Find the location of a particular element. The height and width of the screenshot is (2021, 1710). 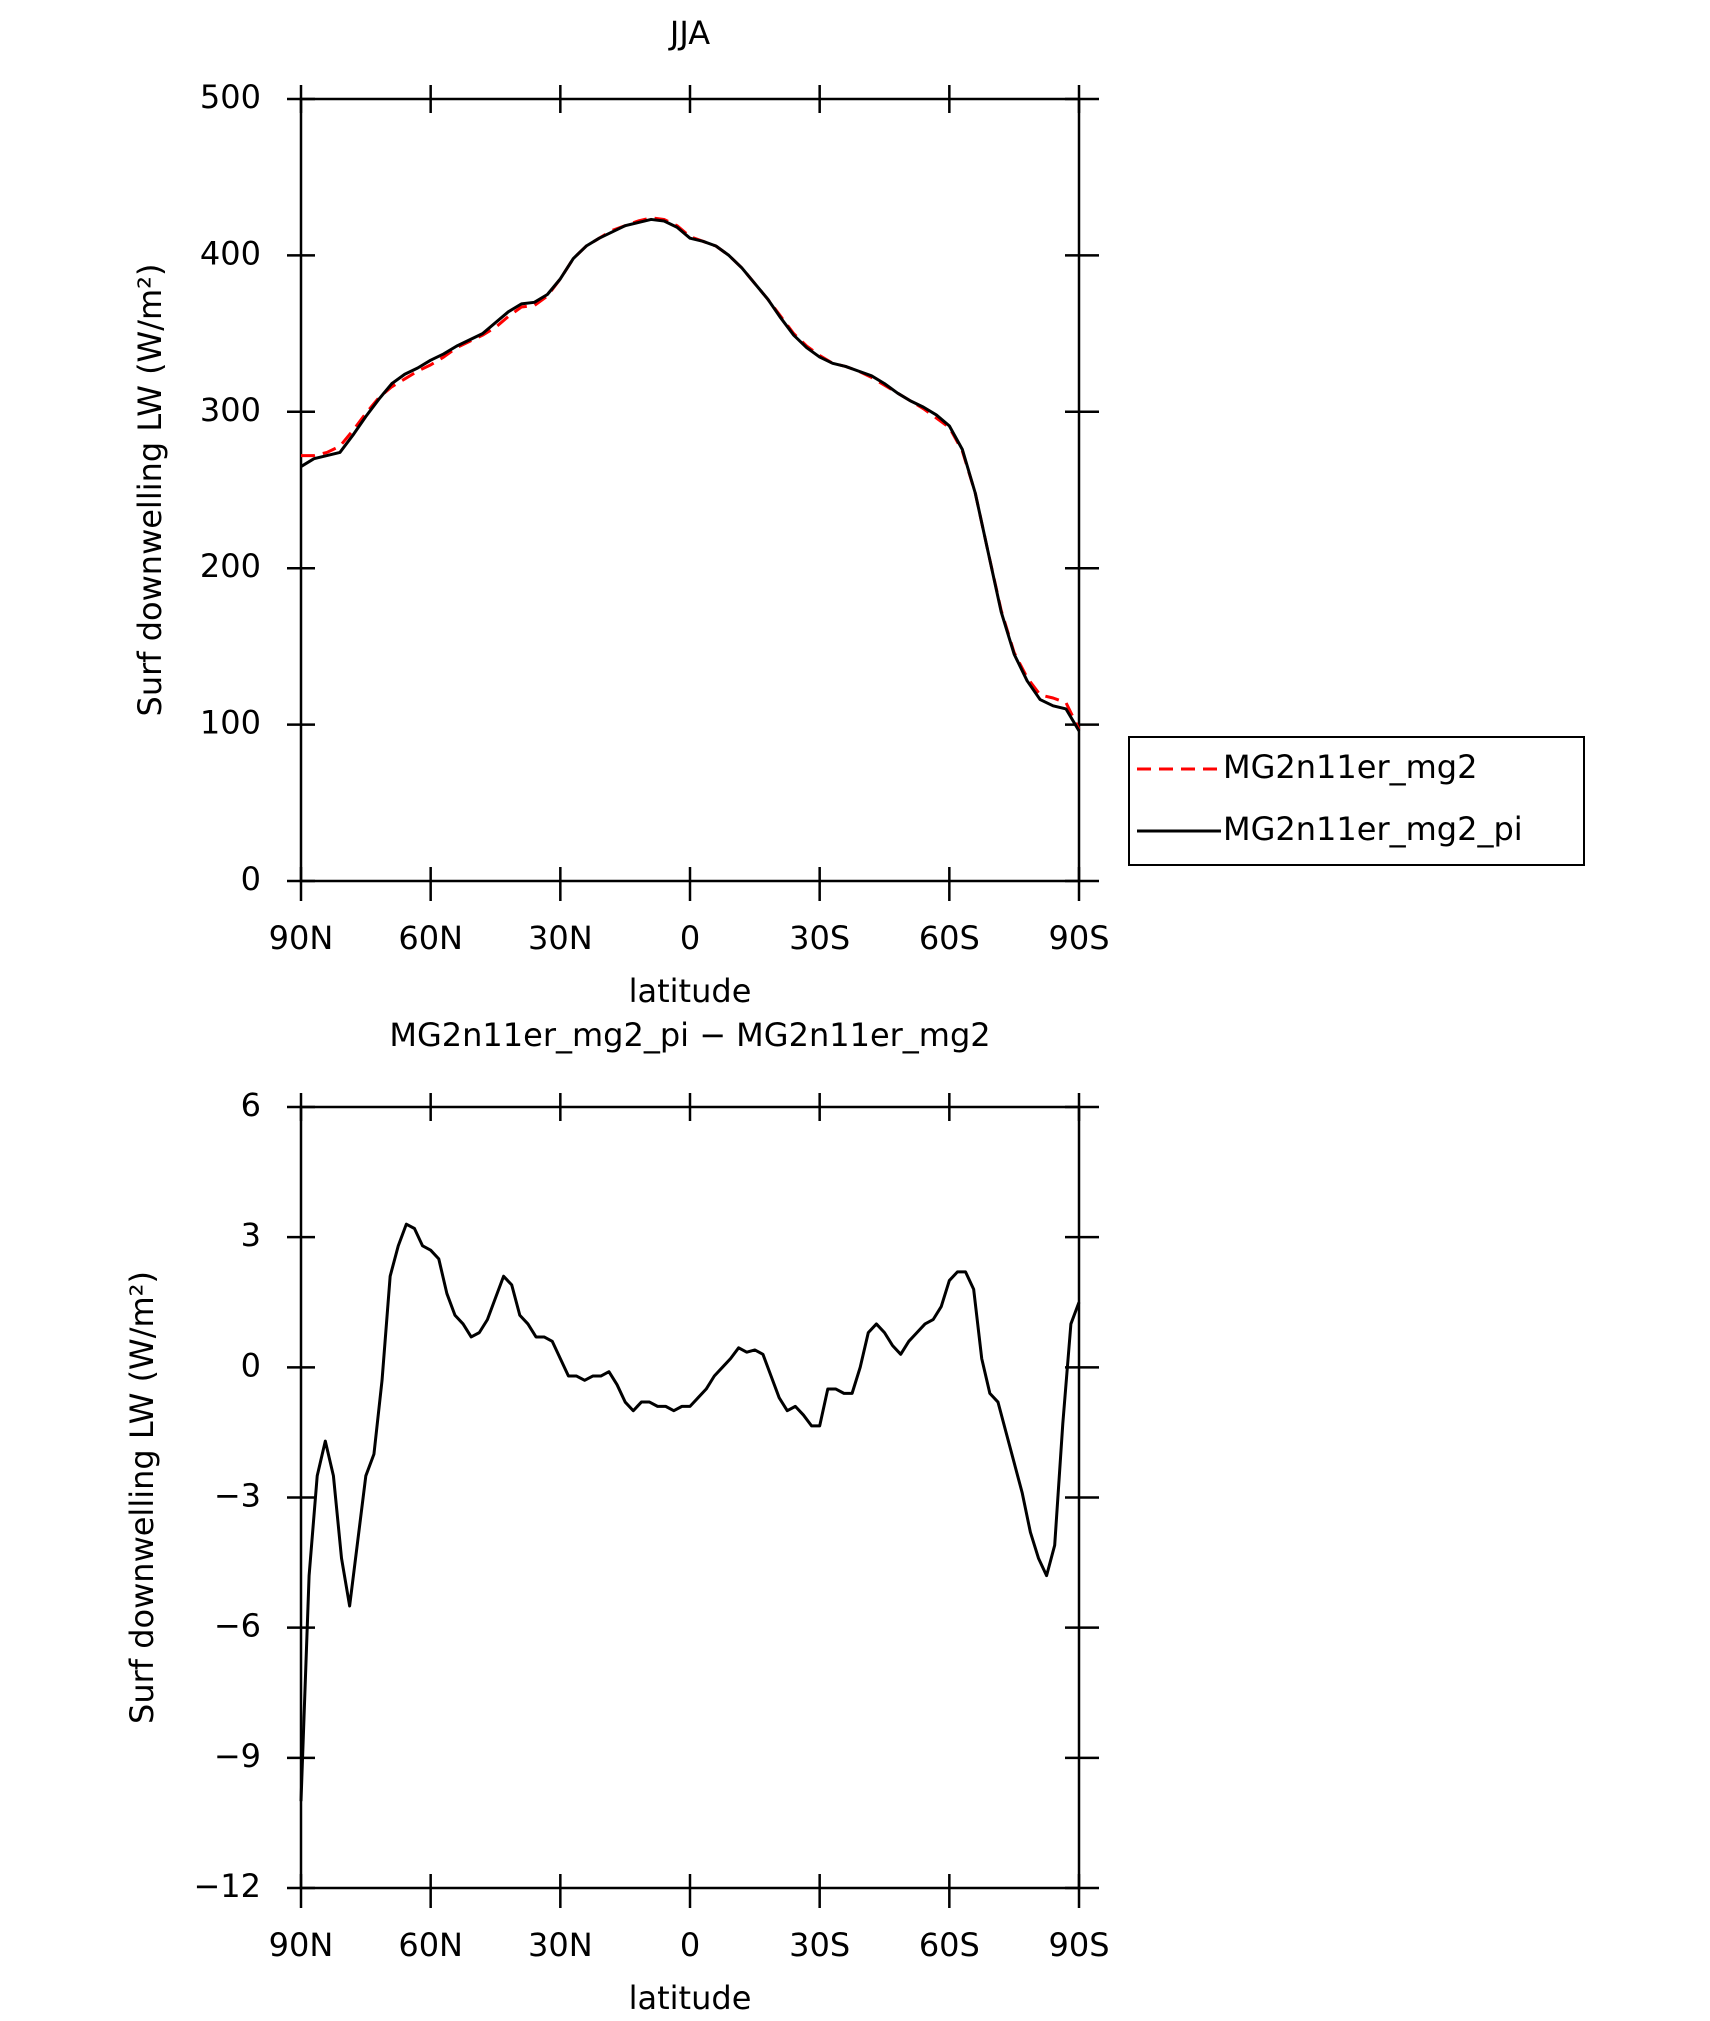

legend-label: MG2n11er_mg2_pi is located at coordinates (1373, 829).